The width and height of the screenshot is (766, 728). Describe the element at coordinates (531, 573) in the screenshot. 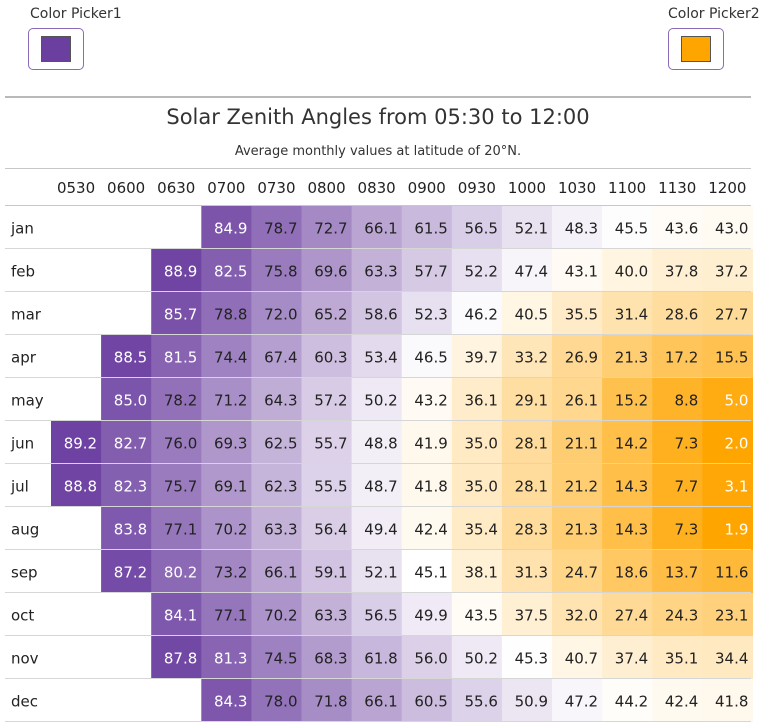

I see `cell-value: 31.3` at that location.